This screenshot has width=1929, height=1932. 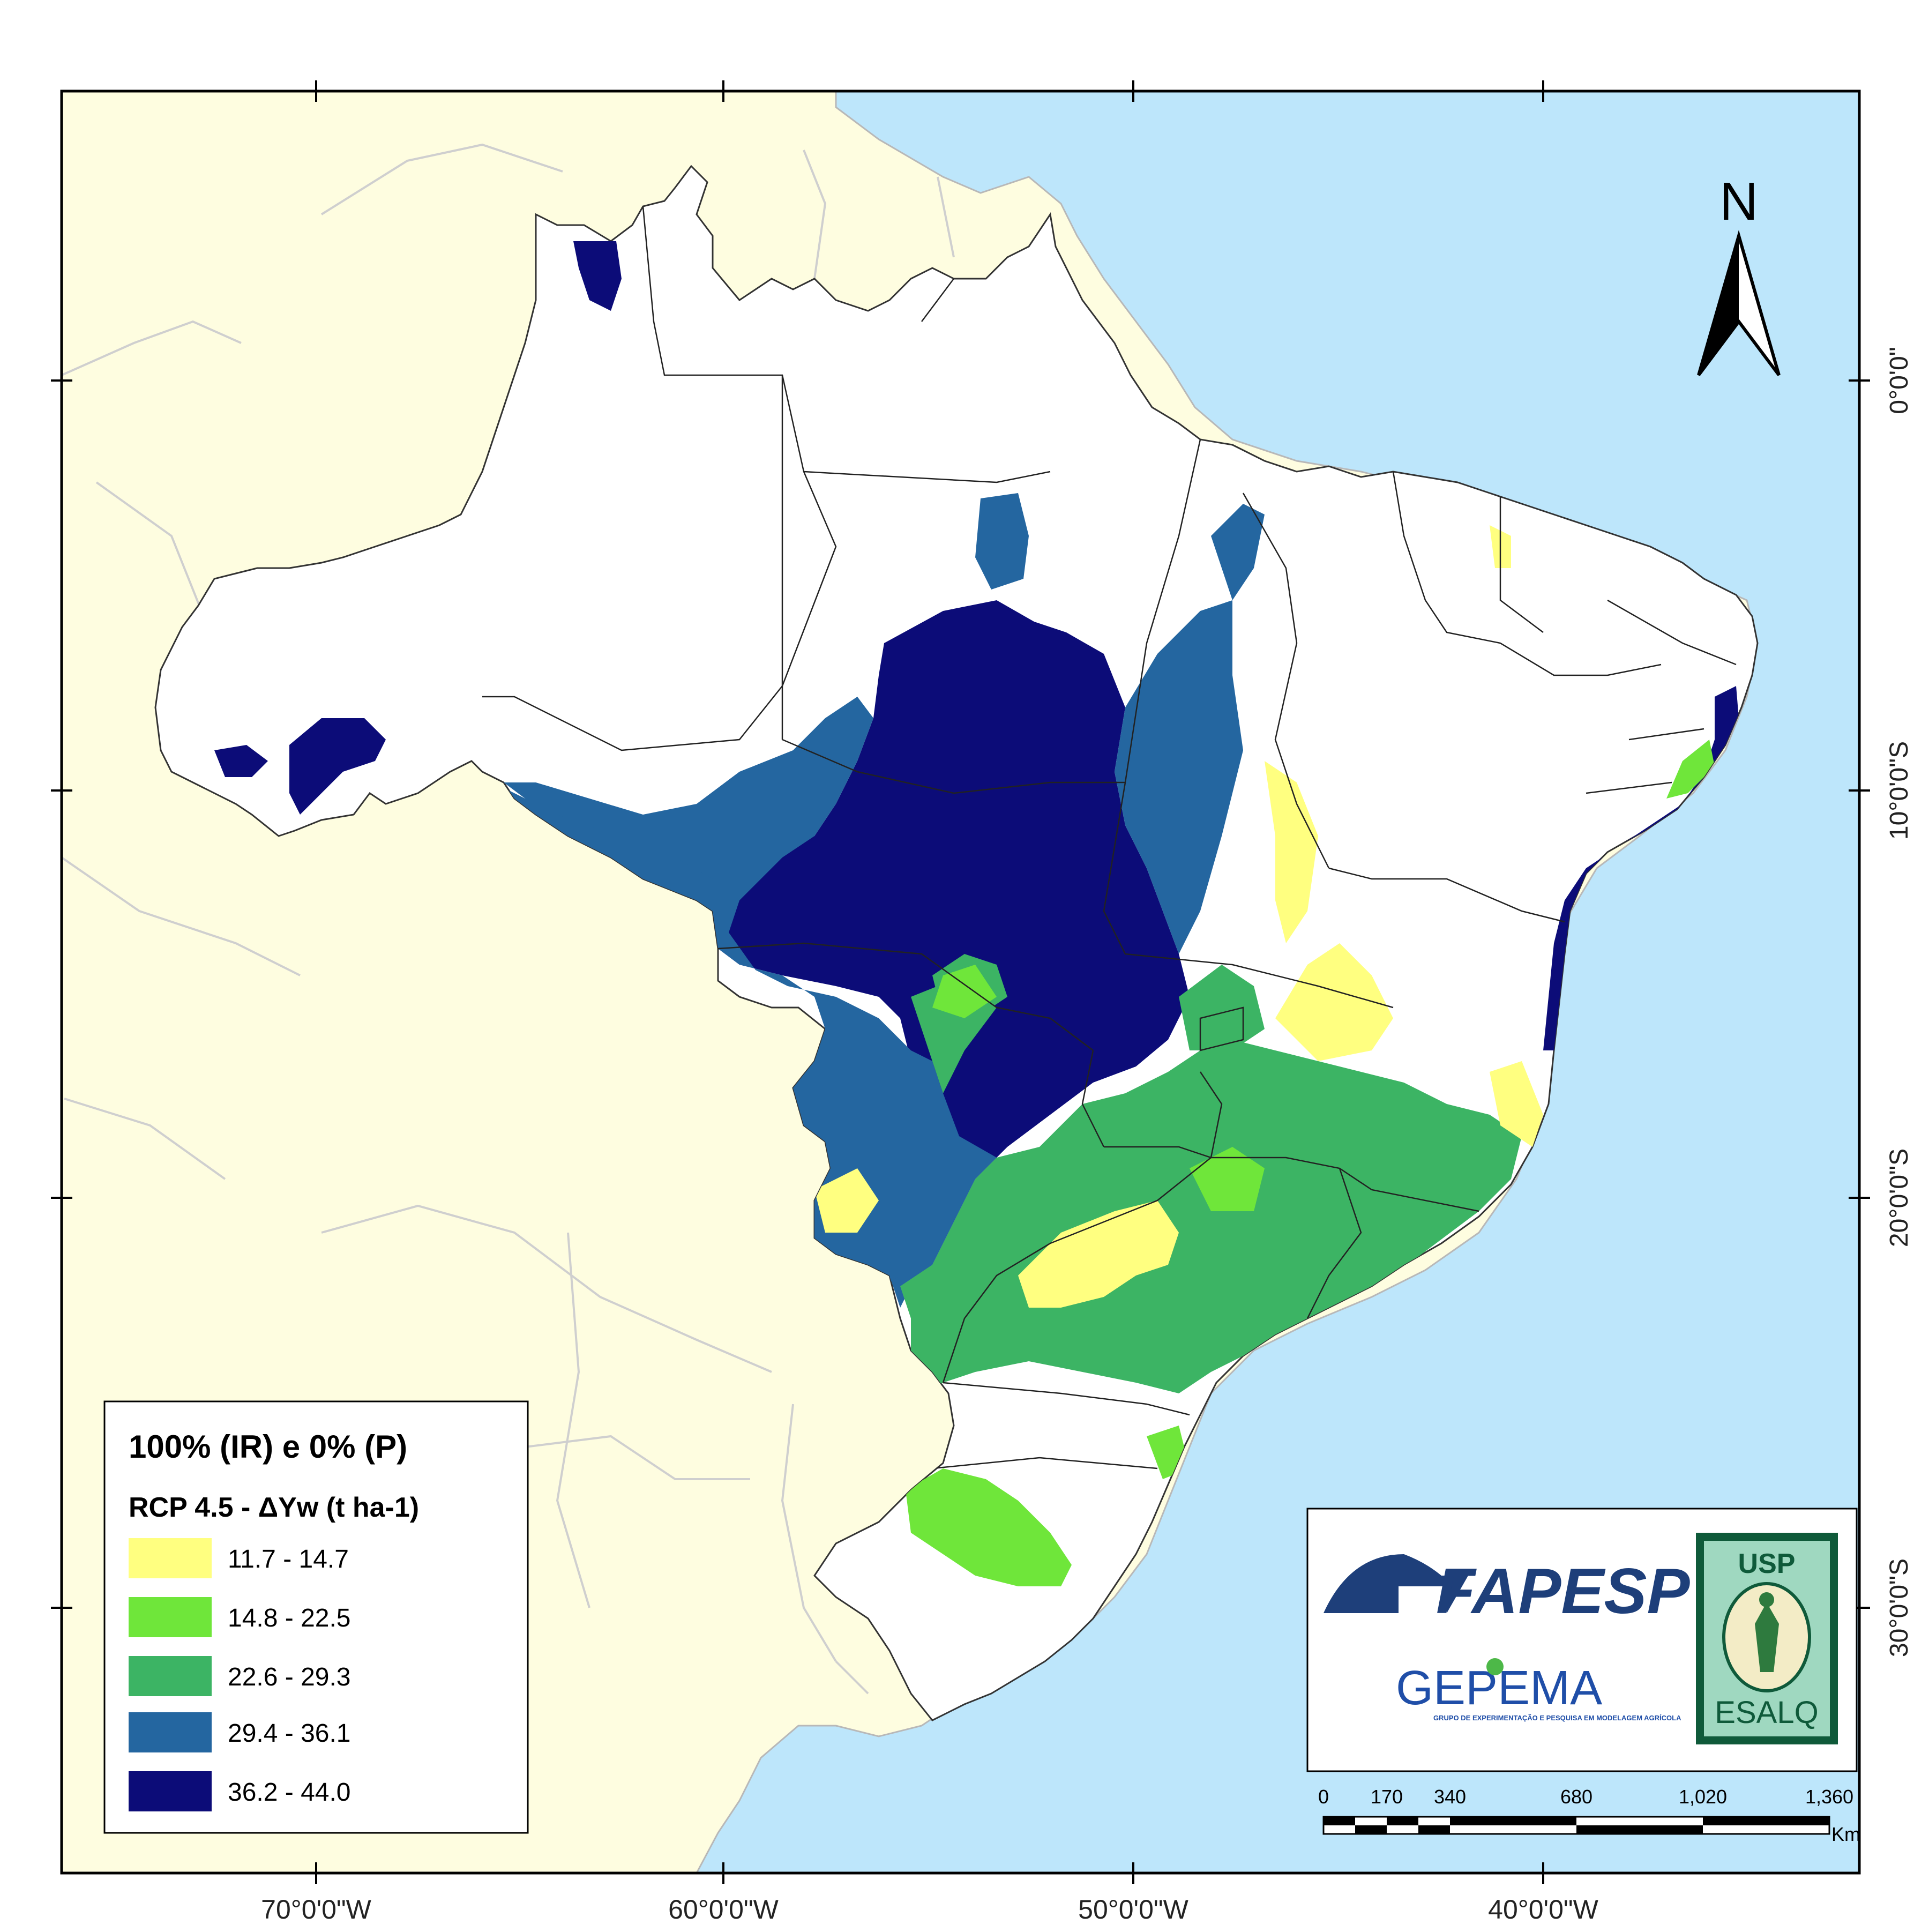 What do you see at coordinates (1739, 201) in the screenshot?
I see `north-arrow-label: N` at bounding box center [1739, 201].